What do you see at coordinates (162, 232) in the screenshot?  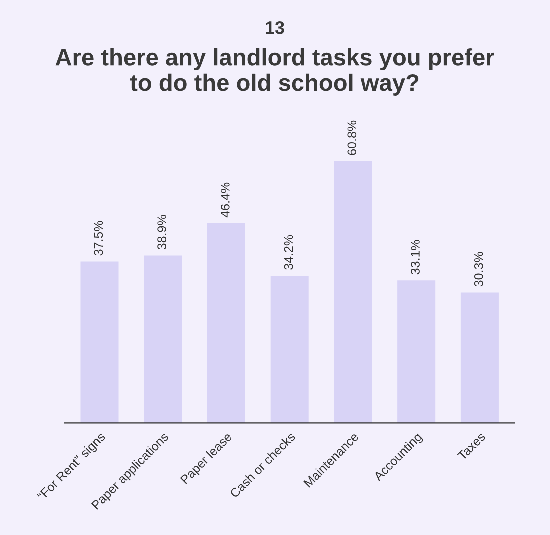 I see `data-label: 38.9%` at bounding box center [162, 232].